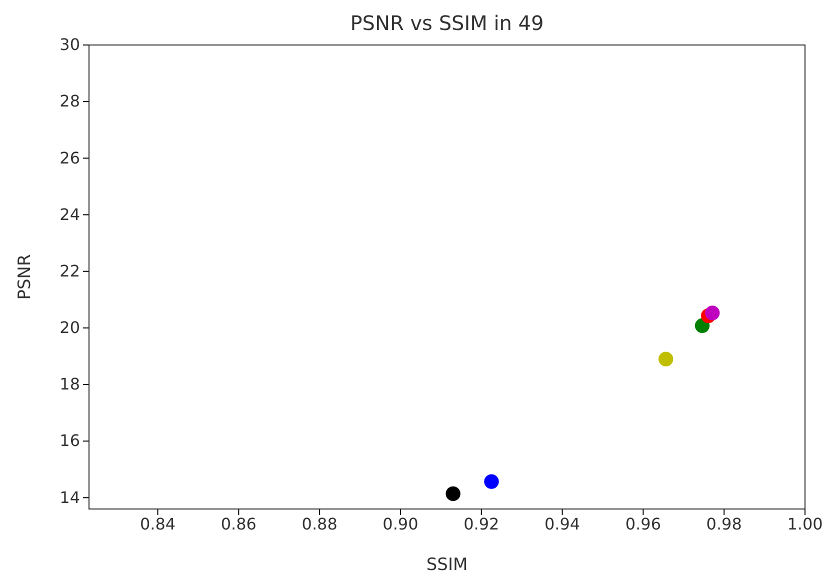 This screenshot has height=577, width=831. Describe the element at coordinates (70, 497) in the screenshot. I see `y-tick-label: 14` at that location.